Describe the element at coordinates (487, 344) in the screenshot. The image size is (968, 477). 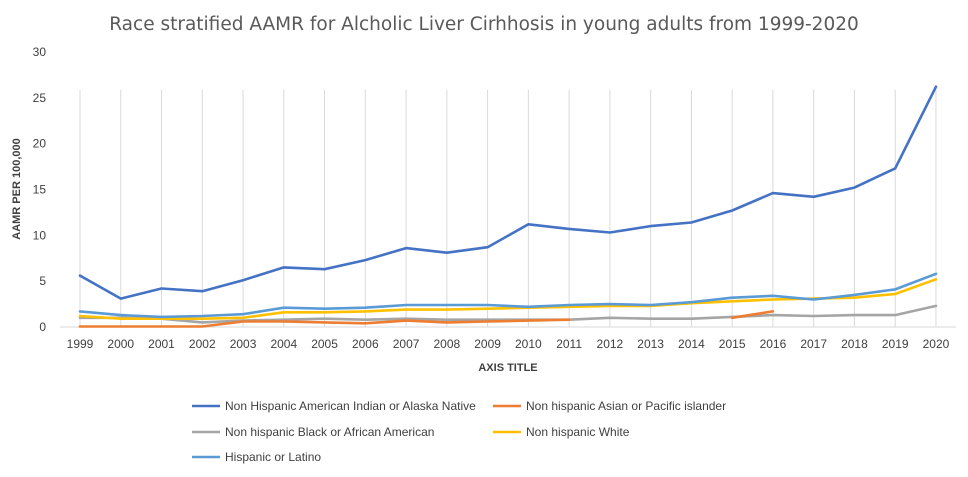
I see `x-tick-label: 2009` at that location.